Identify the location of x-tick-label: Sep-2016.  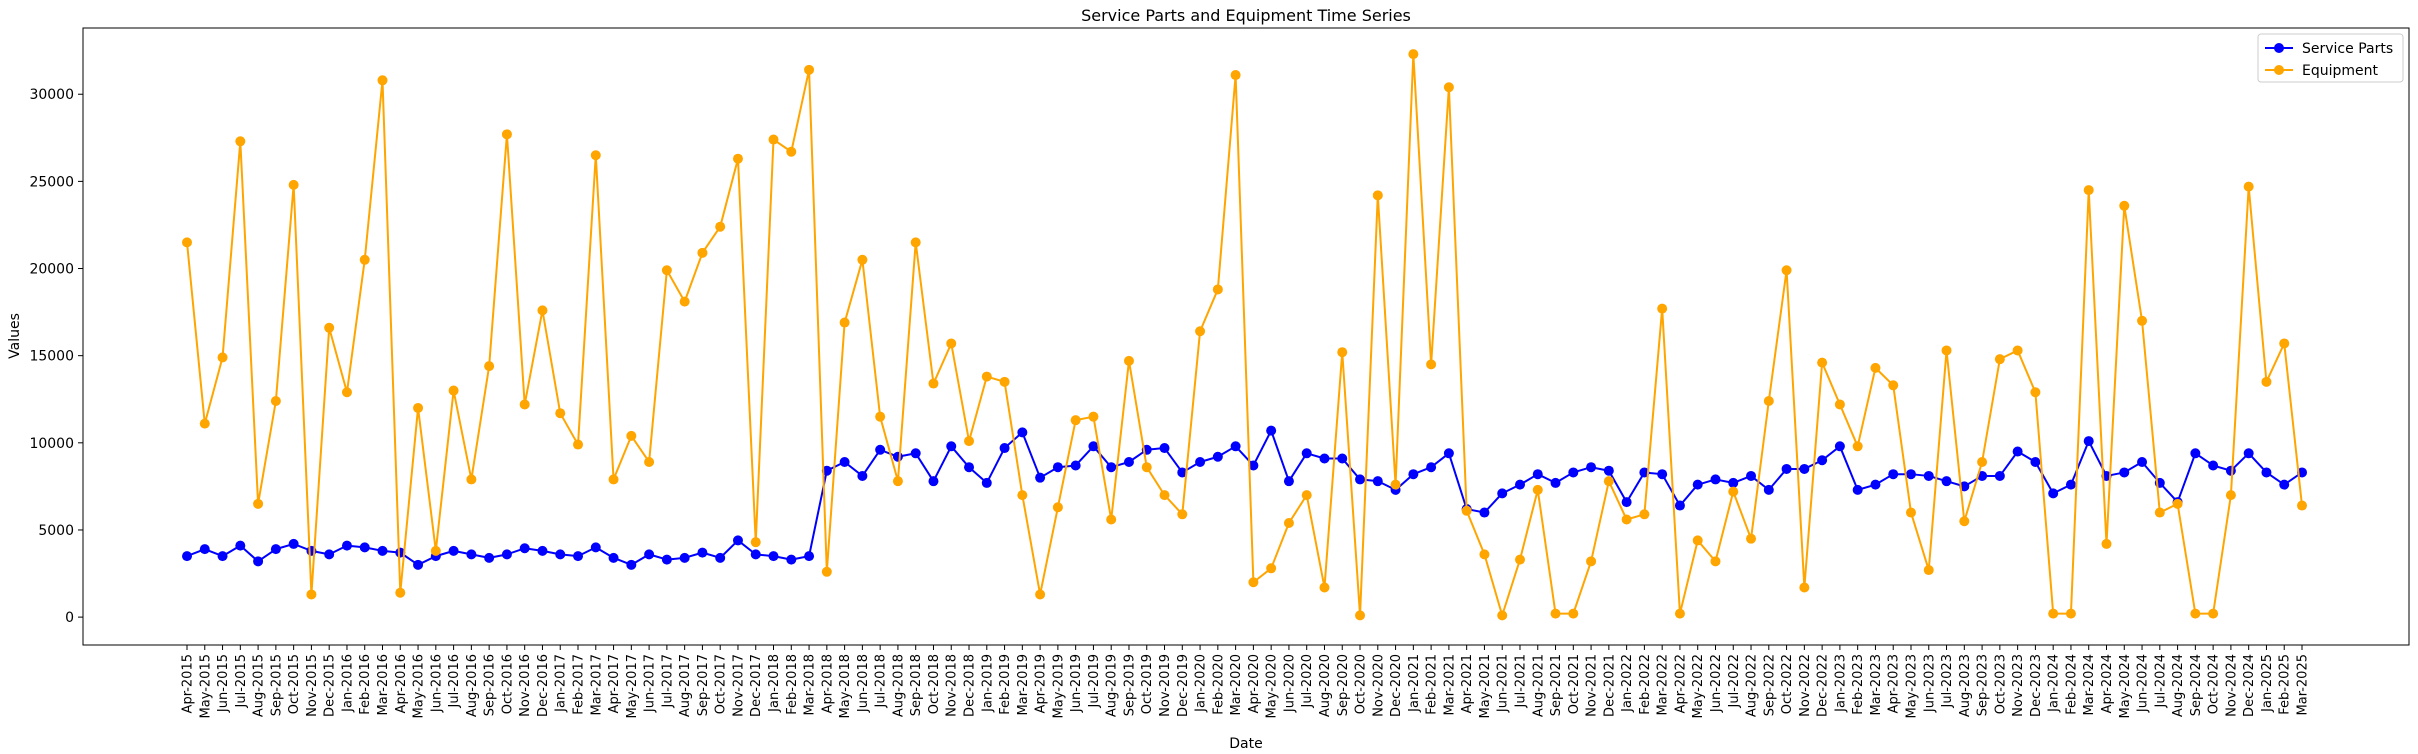
(490, 685).